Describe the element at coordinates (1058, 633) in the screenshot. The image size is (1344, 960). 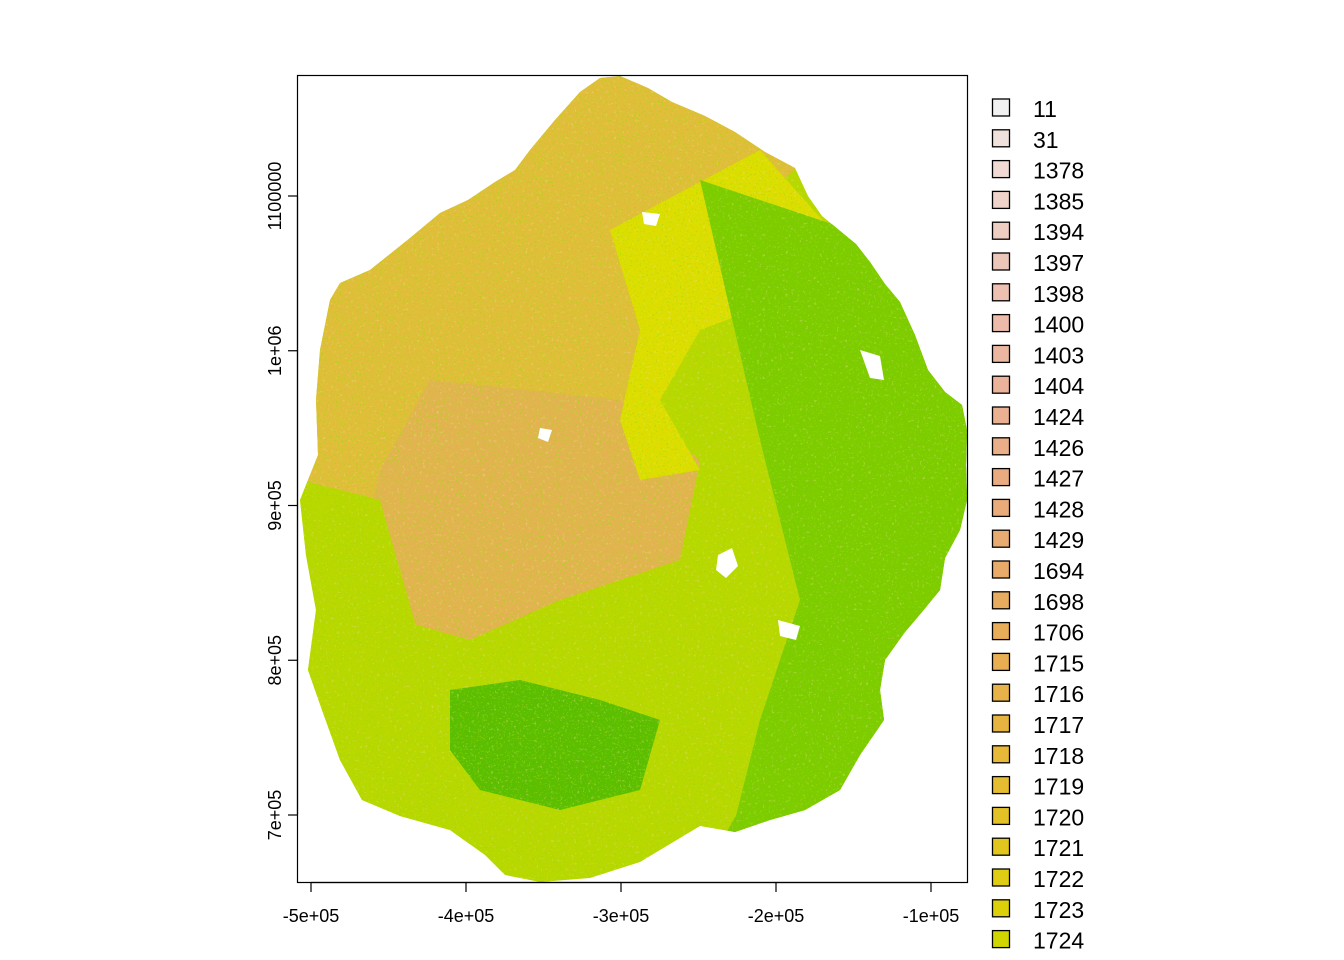
I see `legend-label: 1706` at that location.